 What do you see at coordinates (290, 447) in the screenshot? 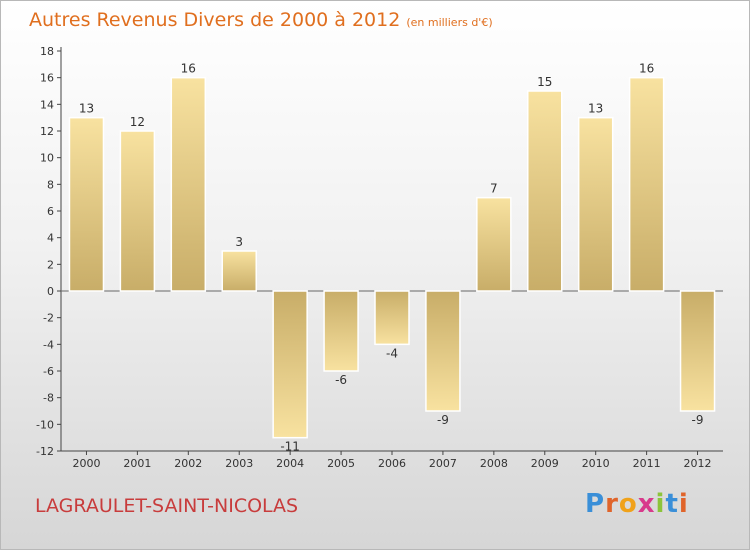
I see `data-label: -11` at bounding box center [290, 447].